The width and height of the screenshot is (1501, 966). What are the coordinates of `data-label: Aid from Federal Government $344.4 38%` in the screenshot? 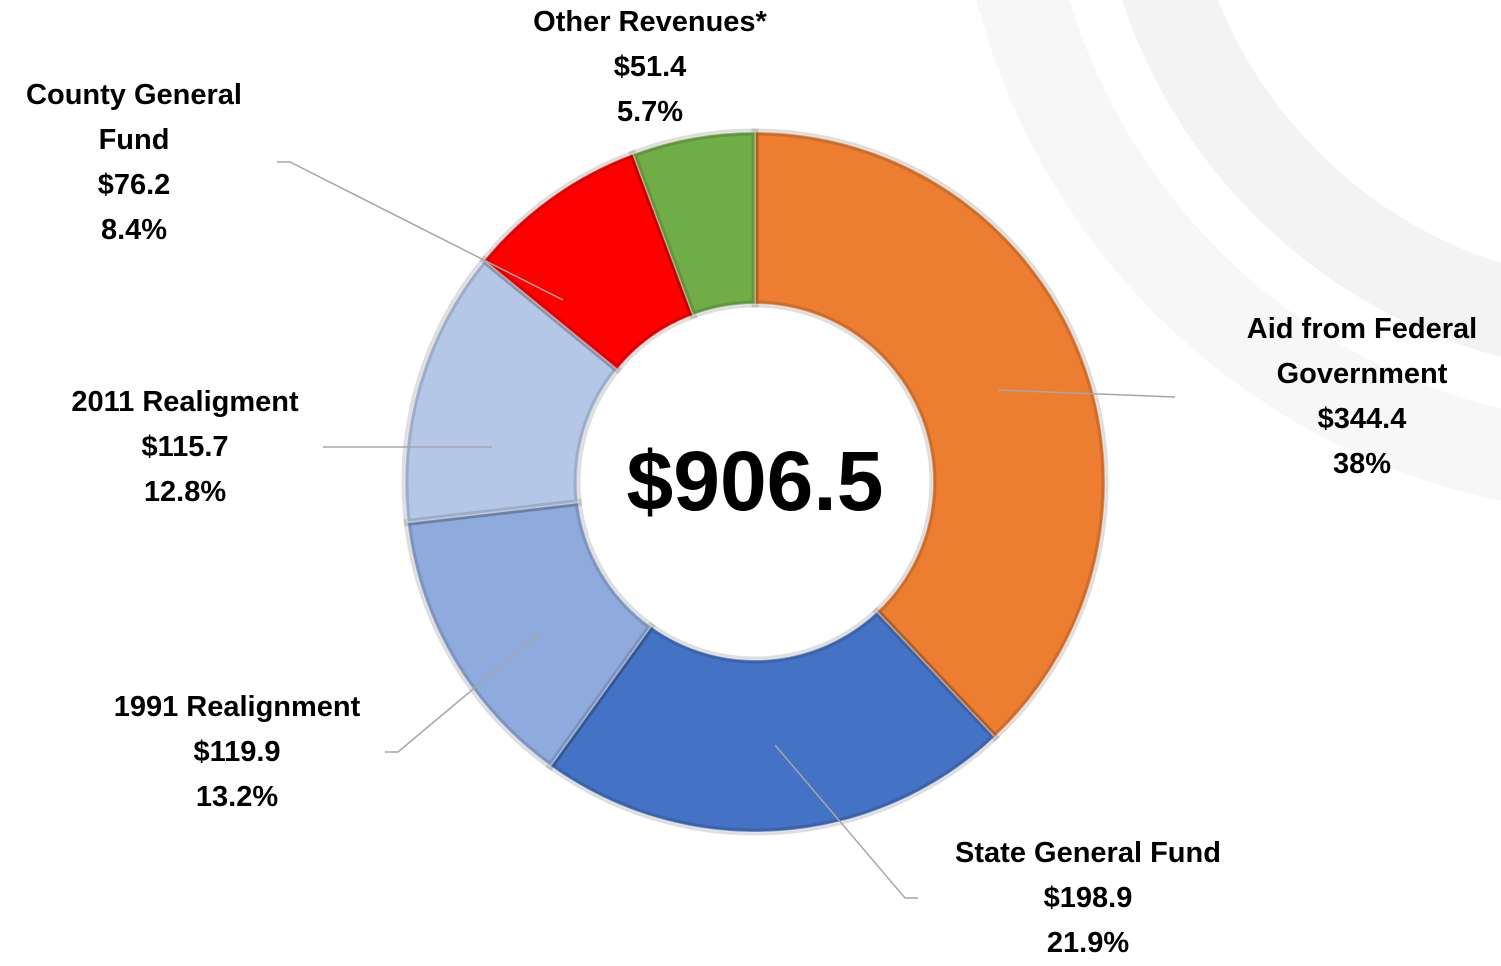 It's located at (1361, 397).